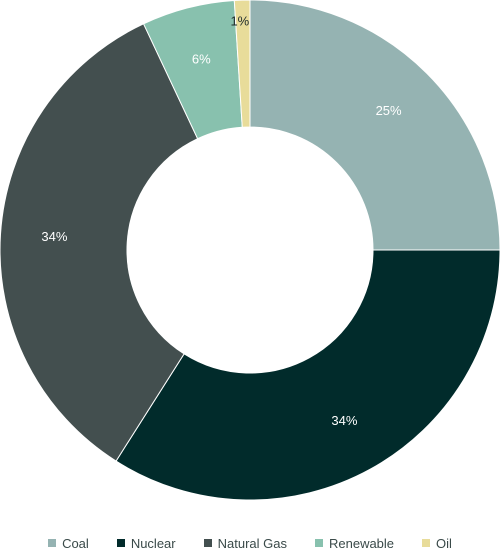 This screenshot has height=553, width=500. Describe the element at coordinates (52, 543) in the screenshot. I see `legend-swatch-coal` at that location.